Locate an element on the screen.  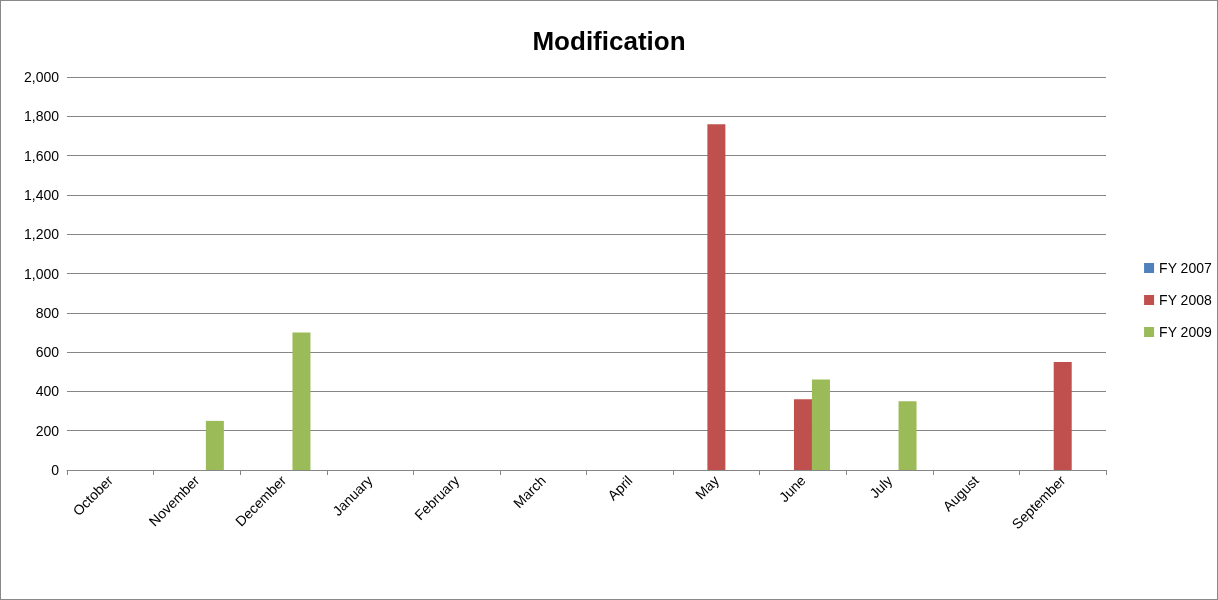
legend-label: FY 2008 is located at coordinates (1185, 300).